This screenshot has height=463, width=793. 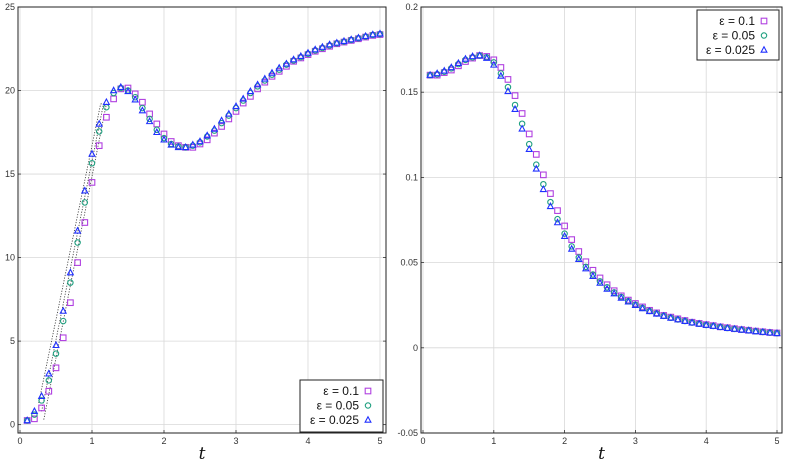 What do you see at coordinates (730, 50) in the screenshot?
I see `legend-label: ε = 0.025` at bounding box center [730, 50].